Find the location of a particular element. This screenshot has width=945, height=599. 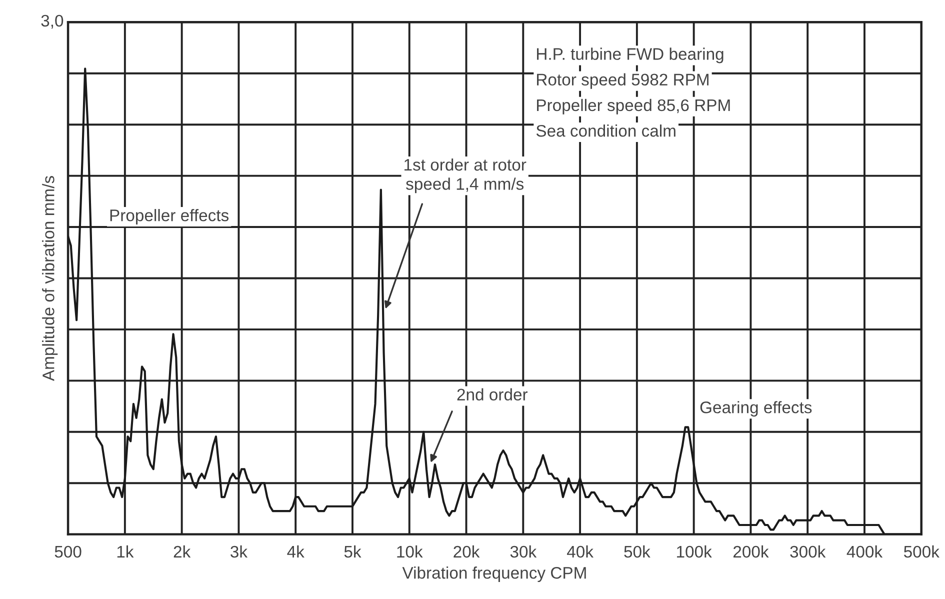

annotation: Rotor speed 5982 RPM is located at coordinates (622, 81).